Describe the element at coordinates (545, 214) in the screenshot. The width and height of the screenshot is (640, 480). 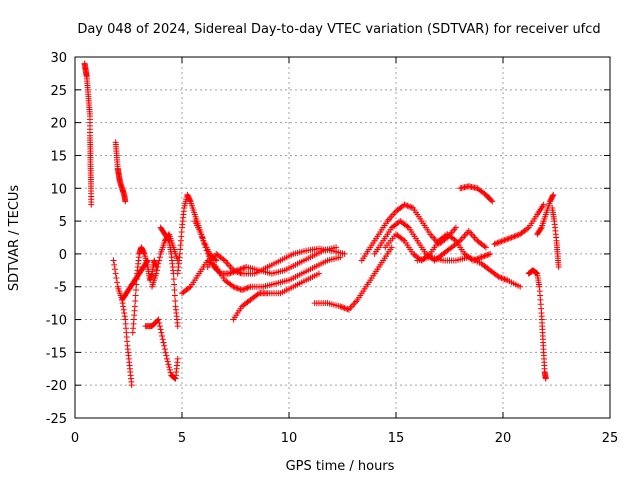
I see `series-arc-v` at that location.